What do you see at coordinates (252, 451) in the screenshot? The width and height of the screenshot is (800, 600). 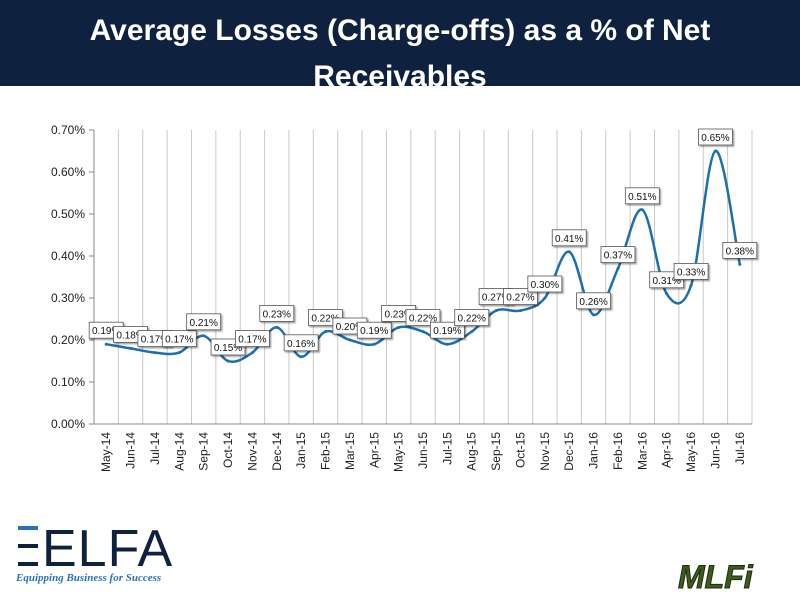 I see `x-tick-label: Nov-14` at bounding box center [252, 451].